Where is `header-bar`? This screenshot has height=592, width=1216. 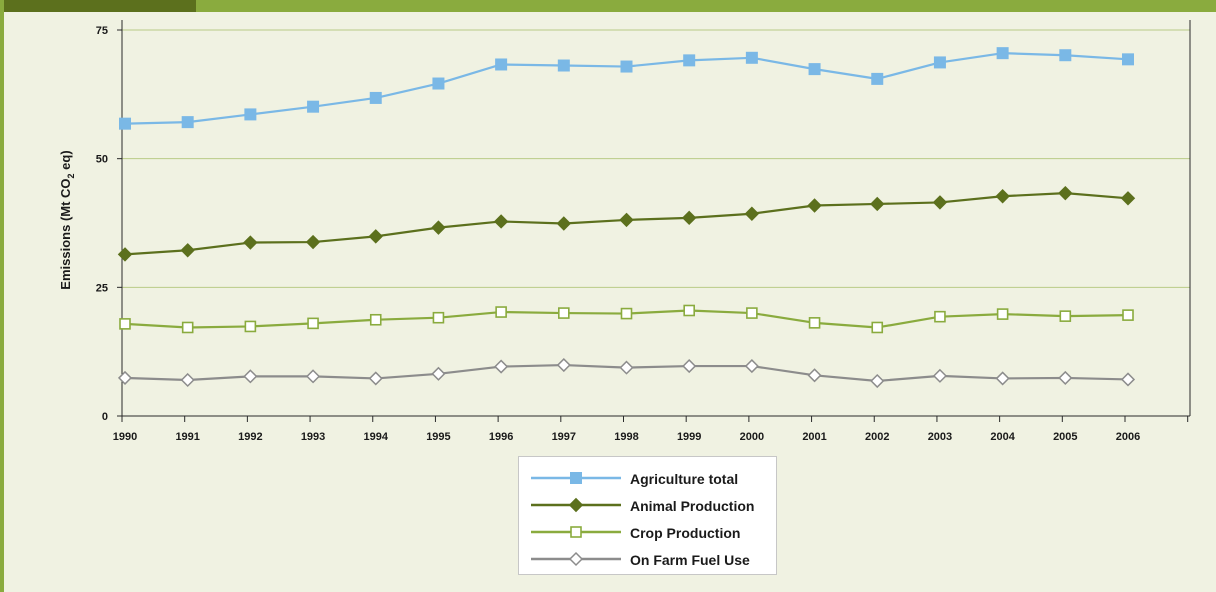
header-bar is located at coordinates (610, 6).